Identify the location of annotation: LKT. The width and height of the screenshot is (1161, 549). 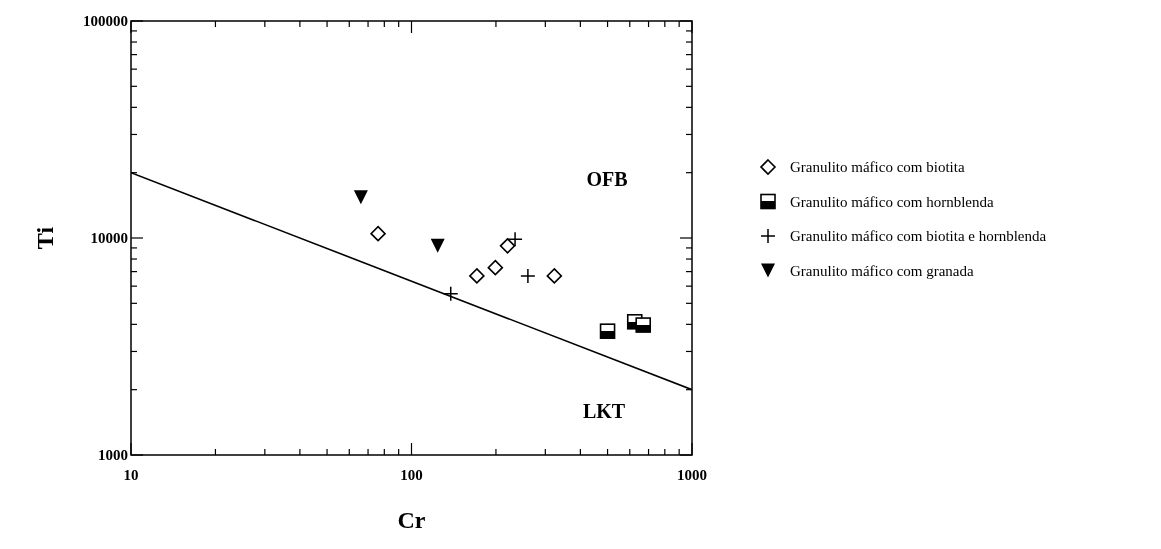
(604, 410).